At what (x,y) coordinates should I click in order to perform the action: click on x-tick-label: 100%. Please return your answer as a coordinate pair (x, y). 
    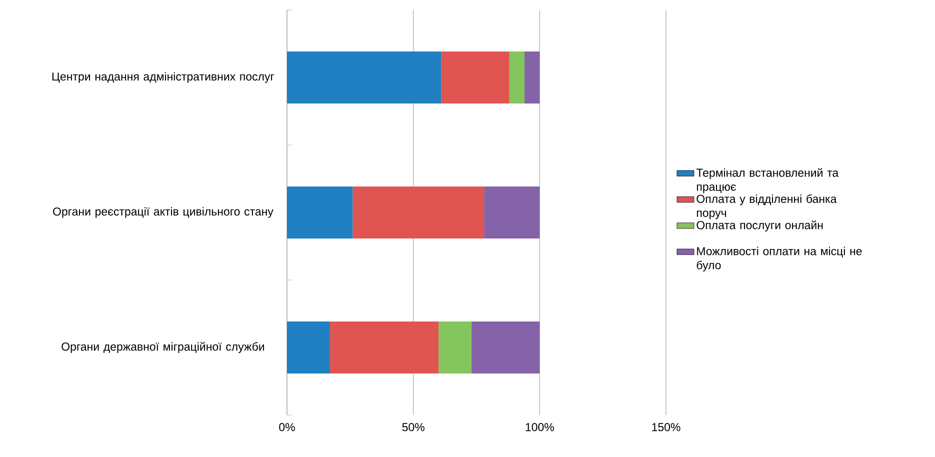
    Looking at the image, I should click on (540, 427).